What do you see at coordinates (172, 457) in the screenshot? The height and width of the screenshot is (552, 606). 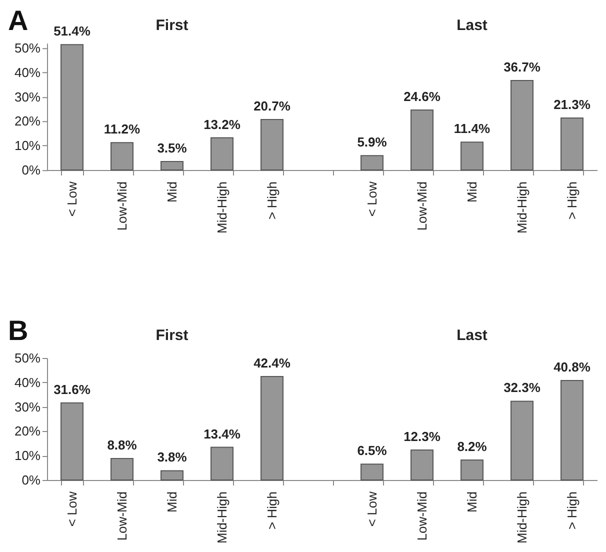 I see `data-label: 3.8%` at bounding box center [172, 457].